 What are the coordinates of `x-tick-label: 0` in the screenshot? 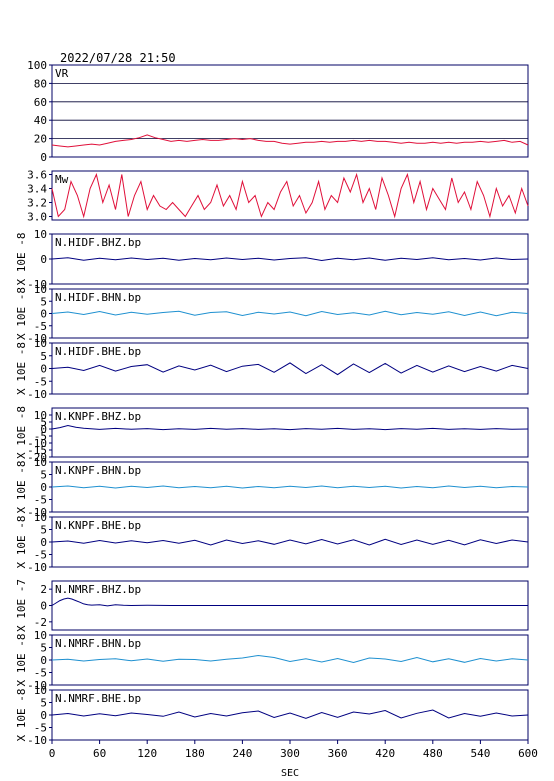 It's located at (52, 753).